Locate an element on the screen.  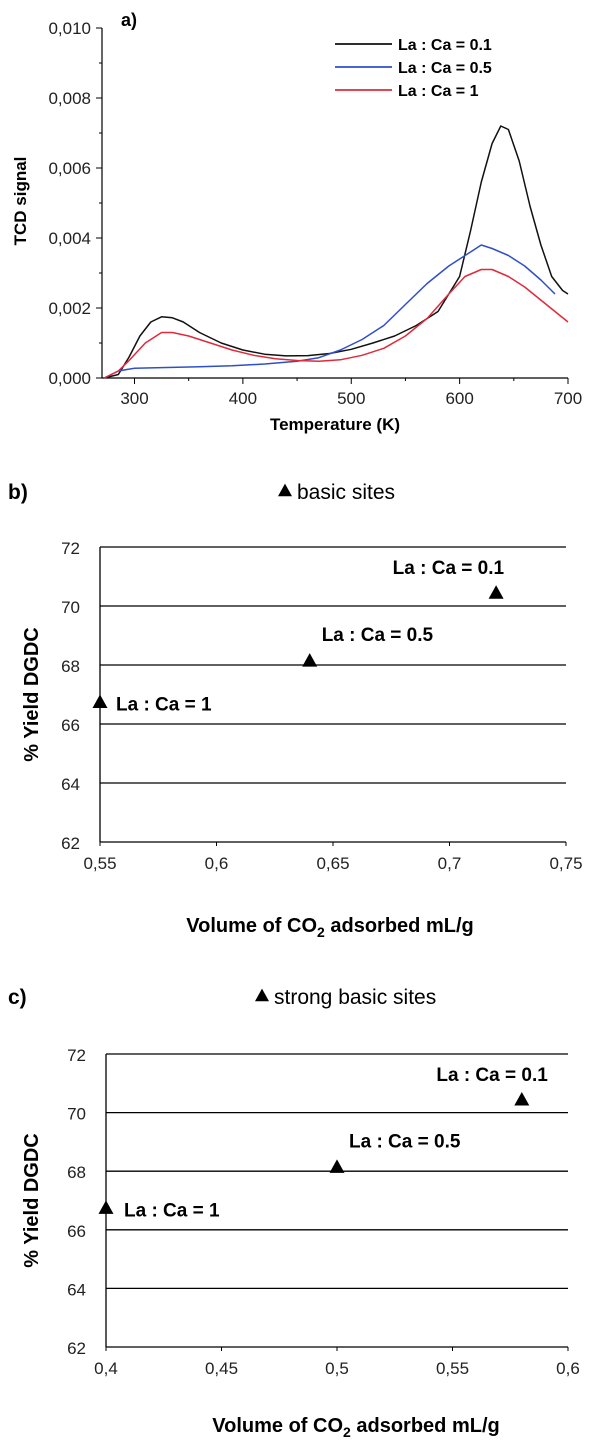
a-y-tick-label: 0,002 is located at coordinates (69, 308).